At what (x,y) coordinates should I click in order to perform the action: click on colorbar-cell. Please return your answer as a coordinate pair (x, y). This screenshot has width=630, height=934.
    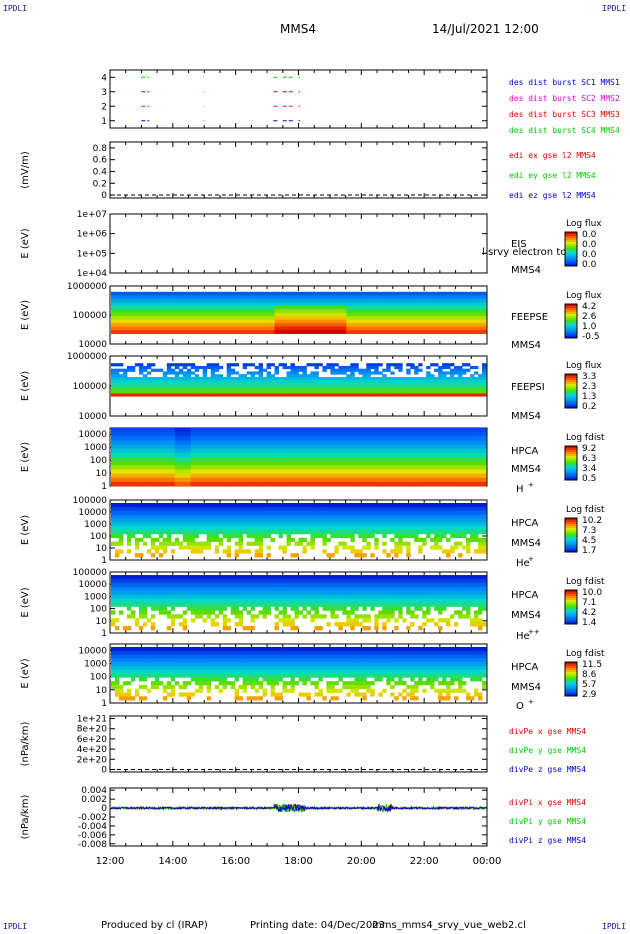
    Looking at the image, I should click on (571, 327).